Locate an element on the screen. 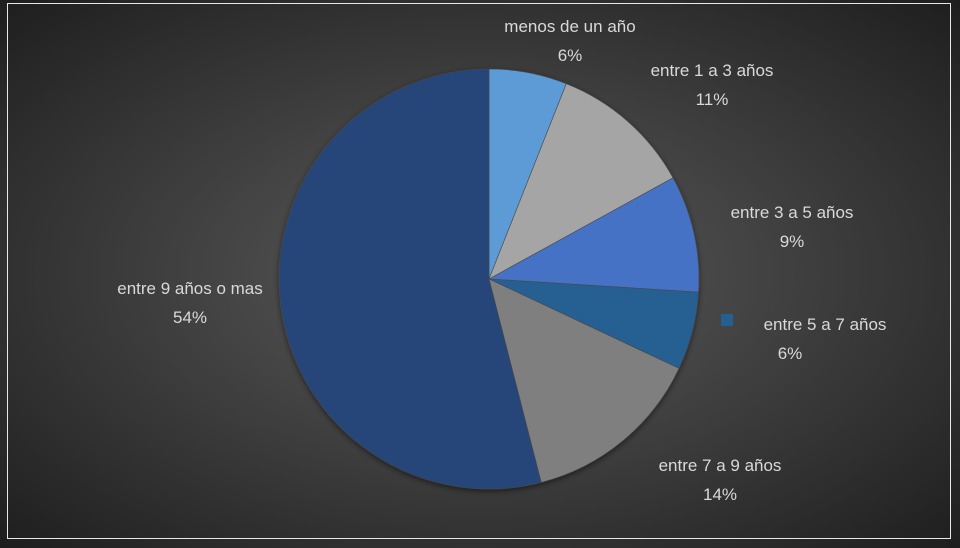  data-label: entre 3 a 5 años 9% is located at coordinates (792, 227).